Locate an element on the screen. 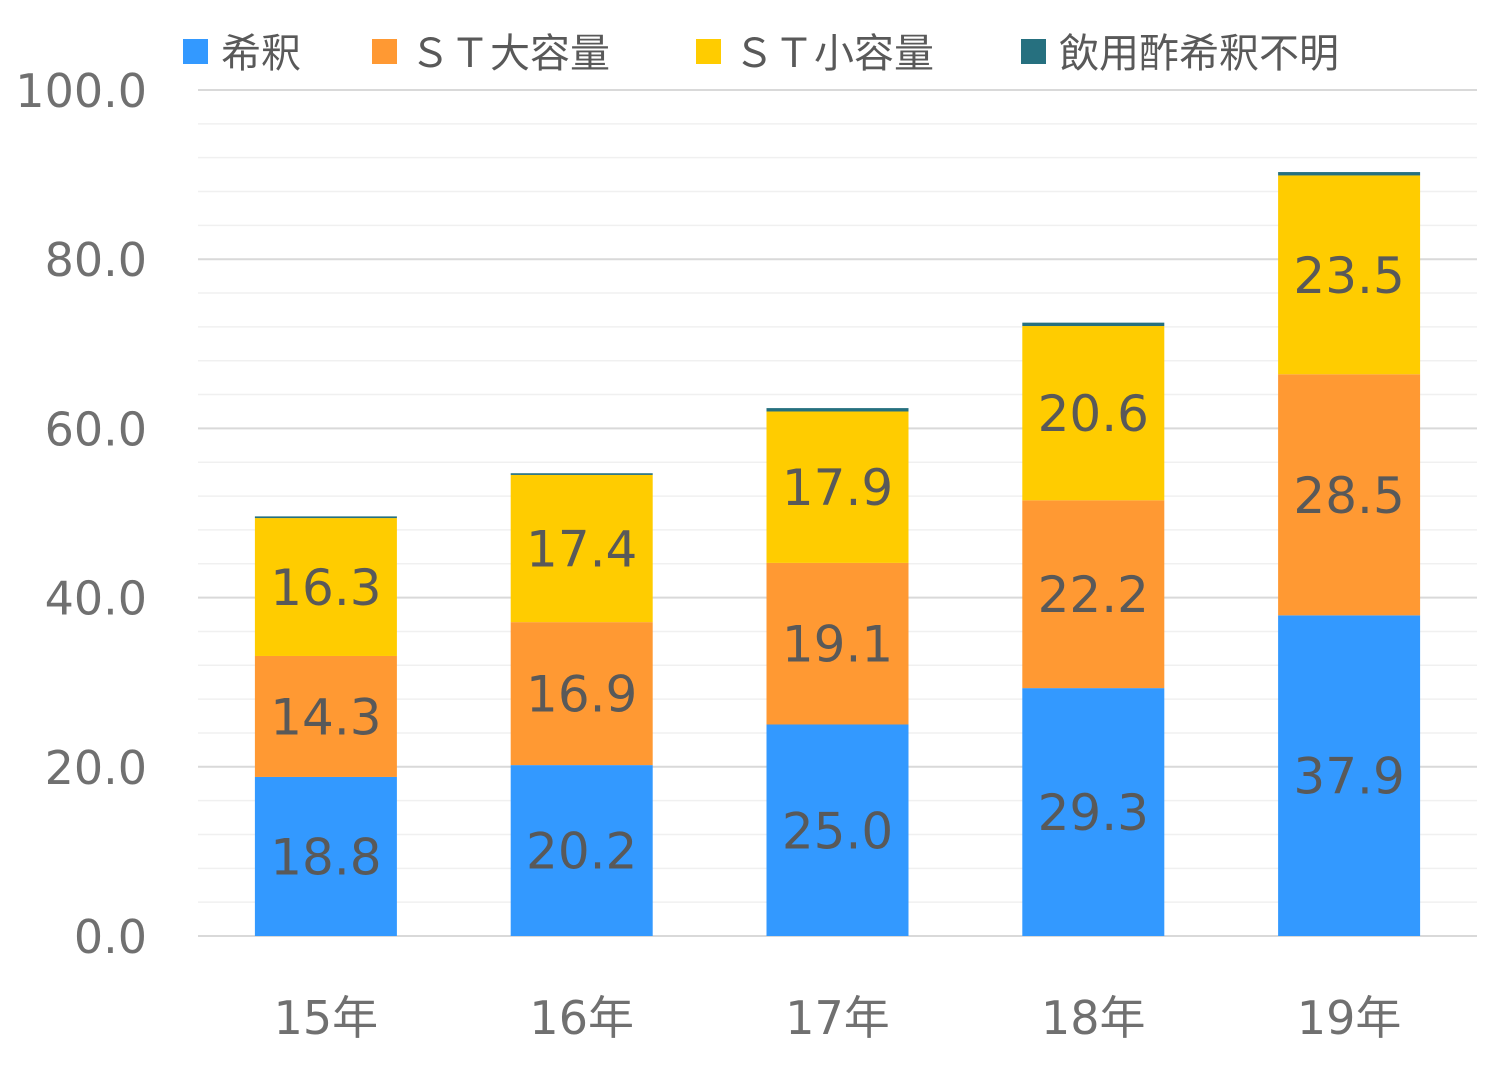 This screenshot has height=1066, width=1491. y-tick-label: 40.0 is located at coordinates (96, 599).